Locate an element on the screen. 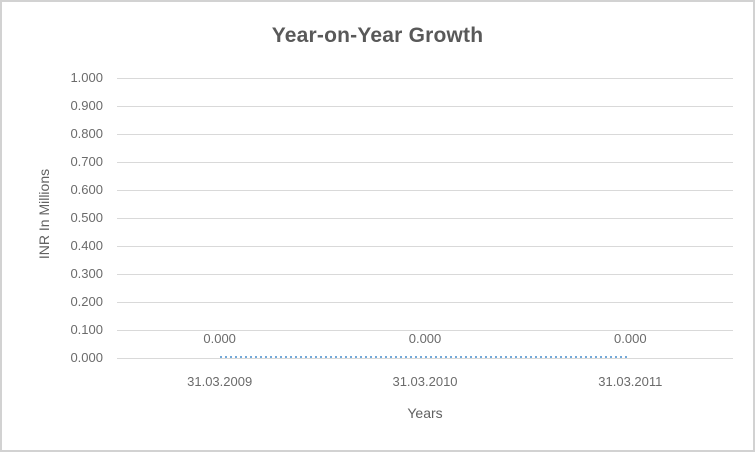 The width and height of the screenshot is (755, 452). y-axis-tick-label: 0.900 is located at coordinates (86, 105).